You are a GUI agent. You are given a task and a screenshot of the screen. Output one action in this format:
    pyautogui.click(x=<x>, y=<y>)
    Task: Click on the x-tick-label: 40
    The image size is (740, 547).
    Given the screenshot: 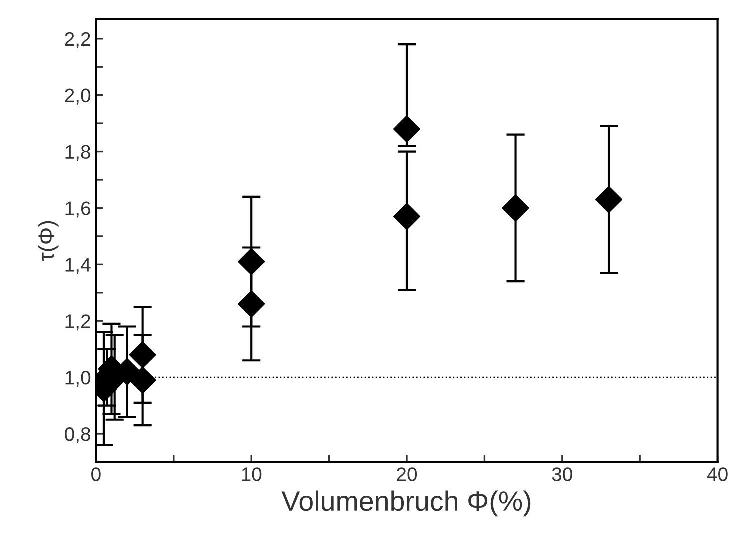 What is the action you would take?
    pyautogui.click(x=717, y=475)
    